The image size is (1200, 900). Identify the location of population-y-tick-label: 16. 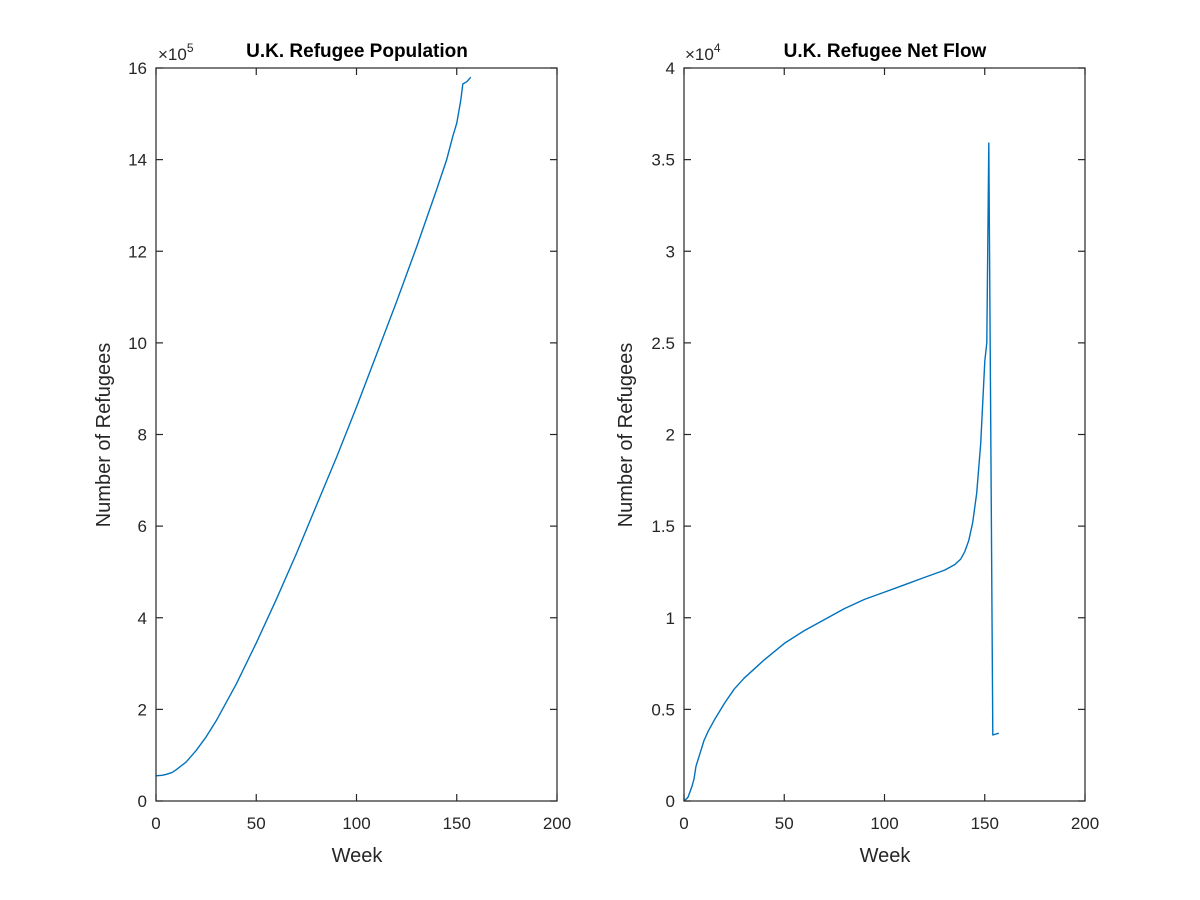
(137, 68).